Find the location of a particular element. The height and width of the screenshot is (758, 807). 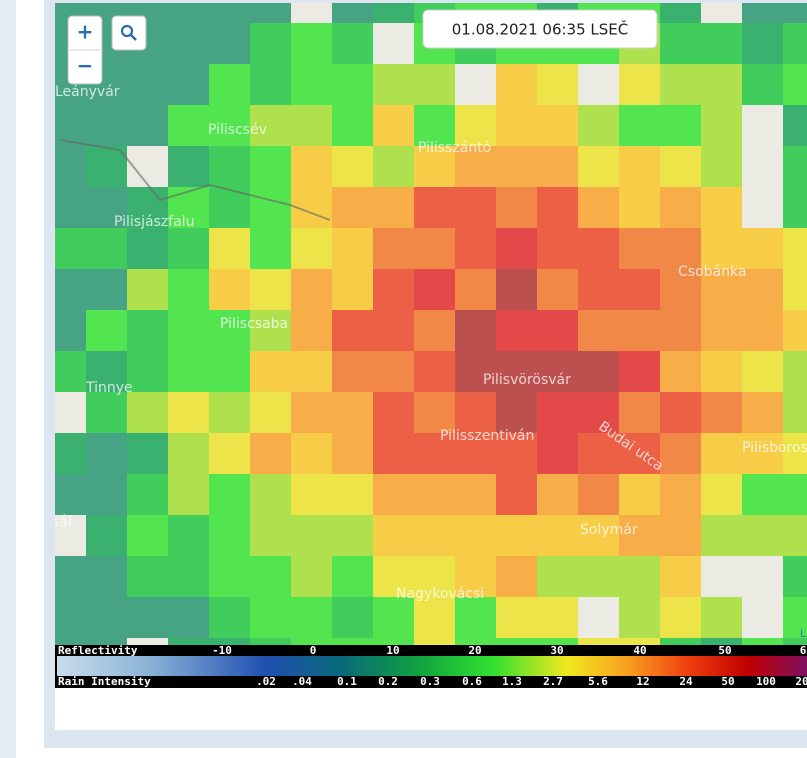

place-label: sál is located at coordinates (62, 522).